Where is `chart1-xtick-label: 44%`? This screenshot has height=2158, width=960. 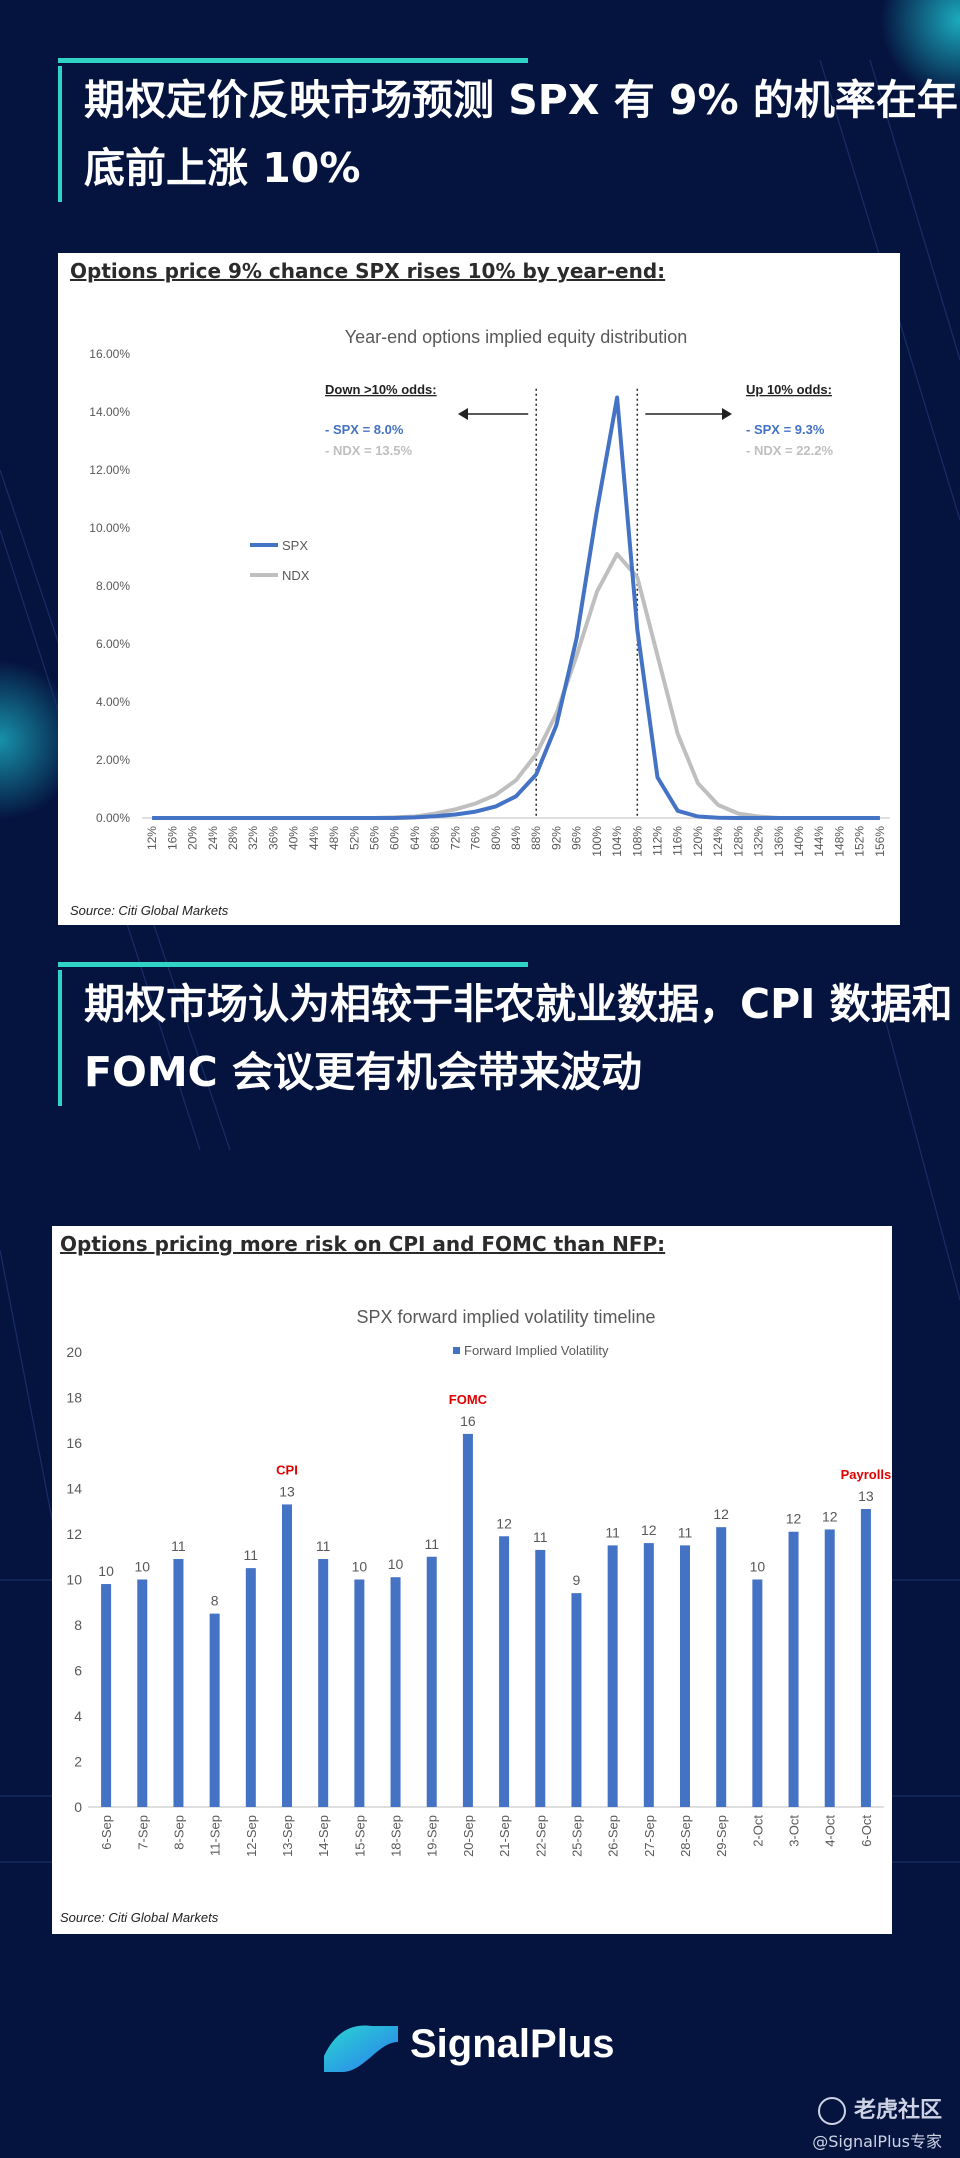 chart1-xtick-label: 44% is located at coordinates (314, 838).